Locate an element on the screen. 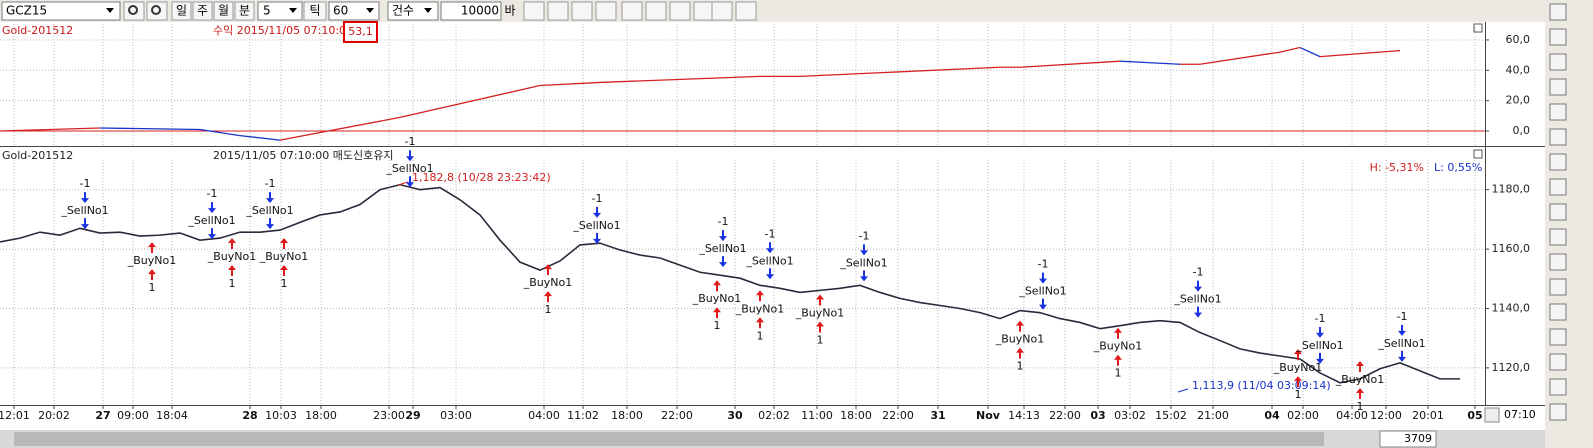  tick-button is located at coordinates (315, 11).